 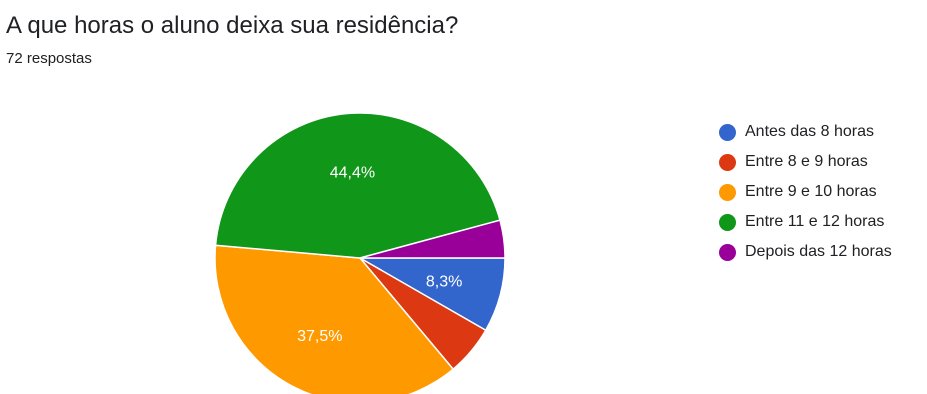 I want to click on response-count: 72 respostas, so click(x=49, y=58).